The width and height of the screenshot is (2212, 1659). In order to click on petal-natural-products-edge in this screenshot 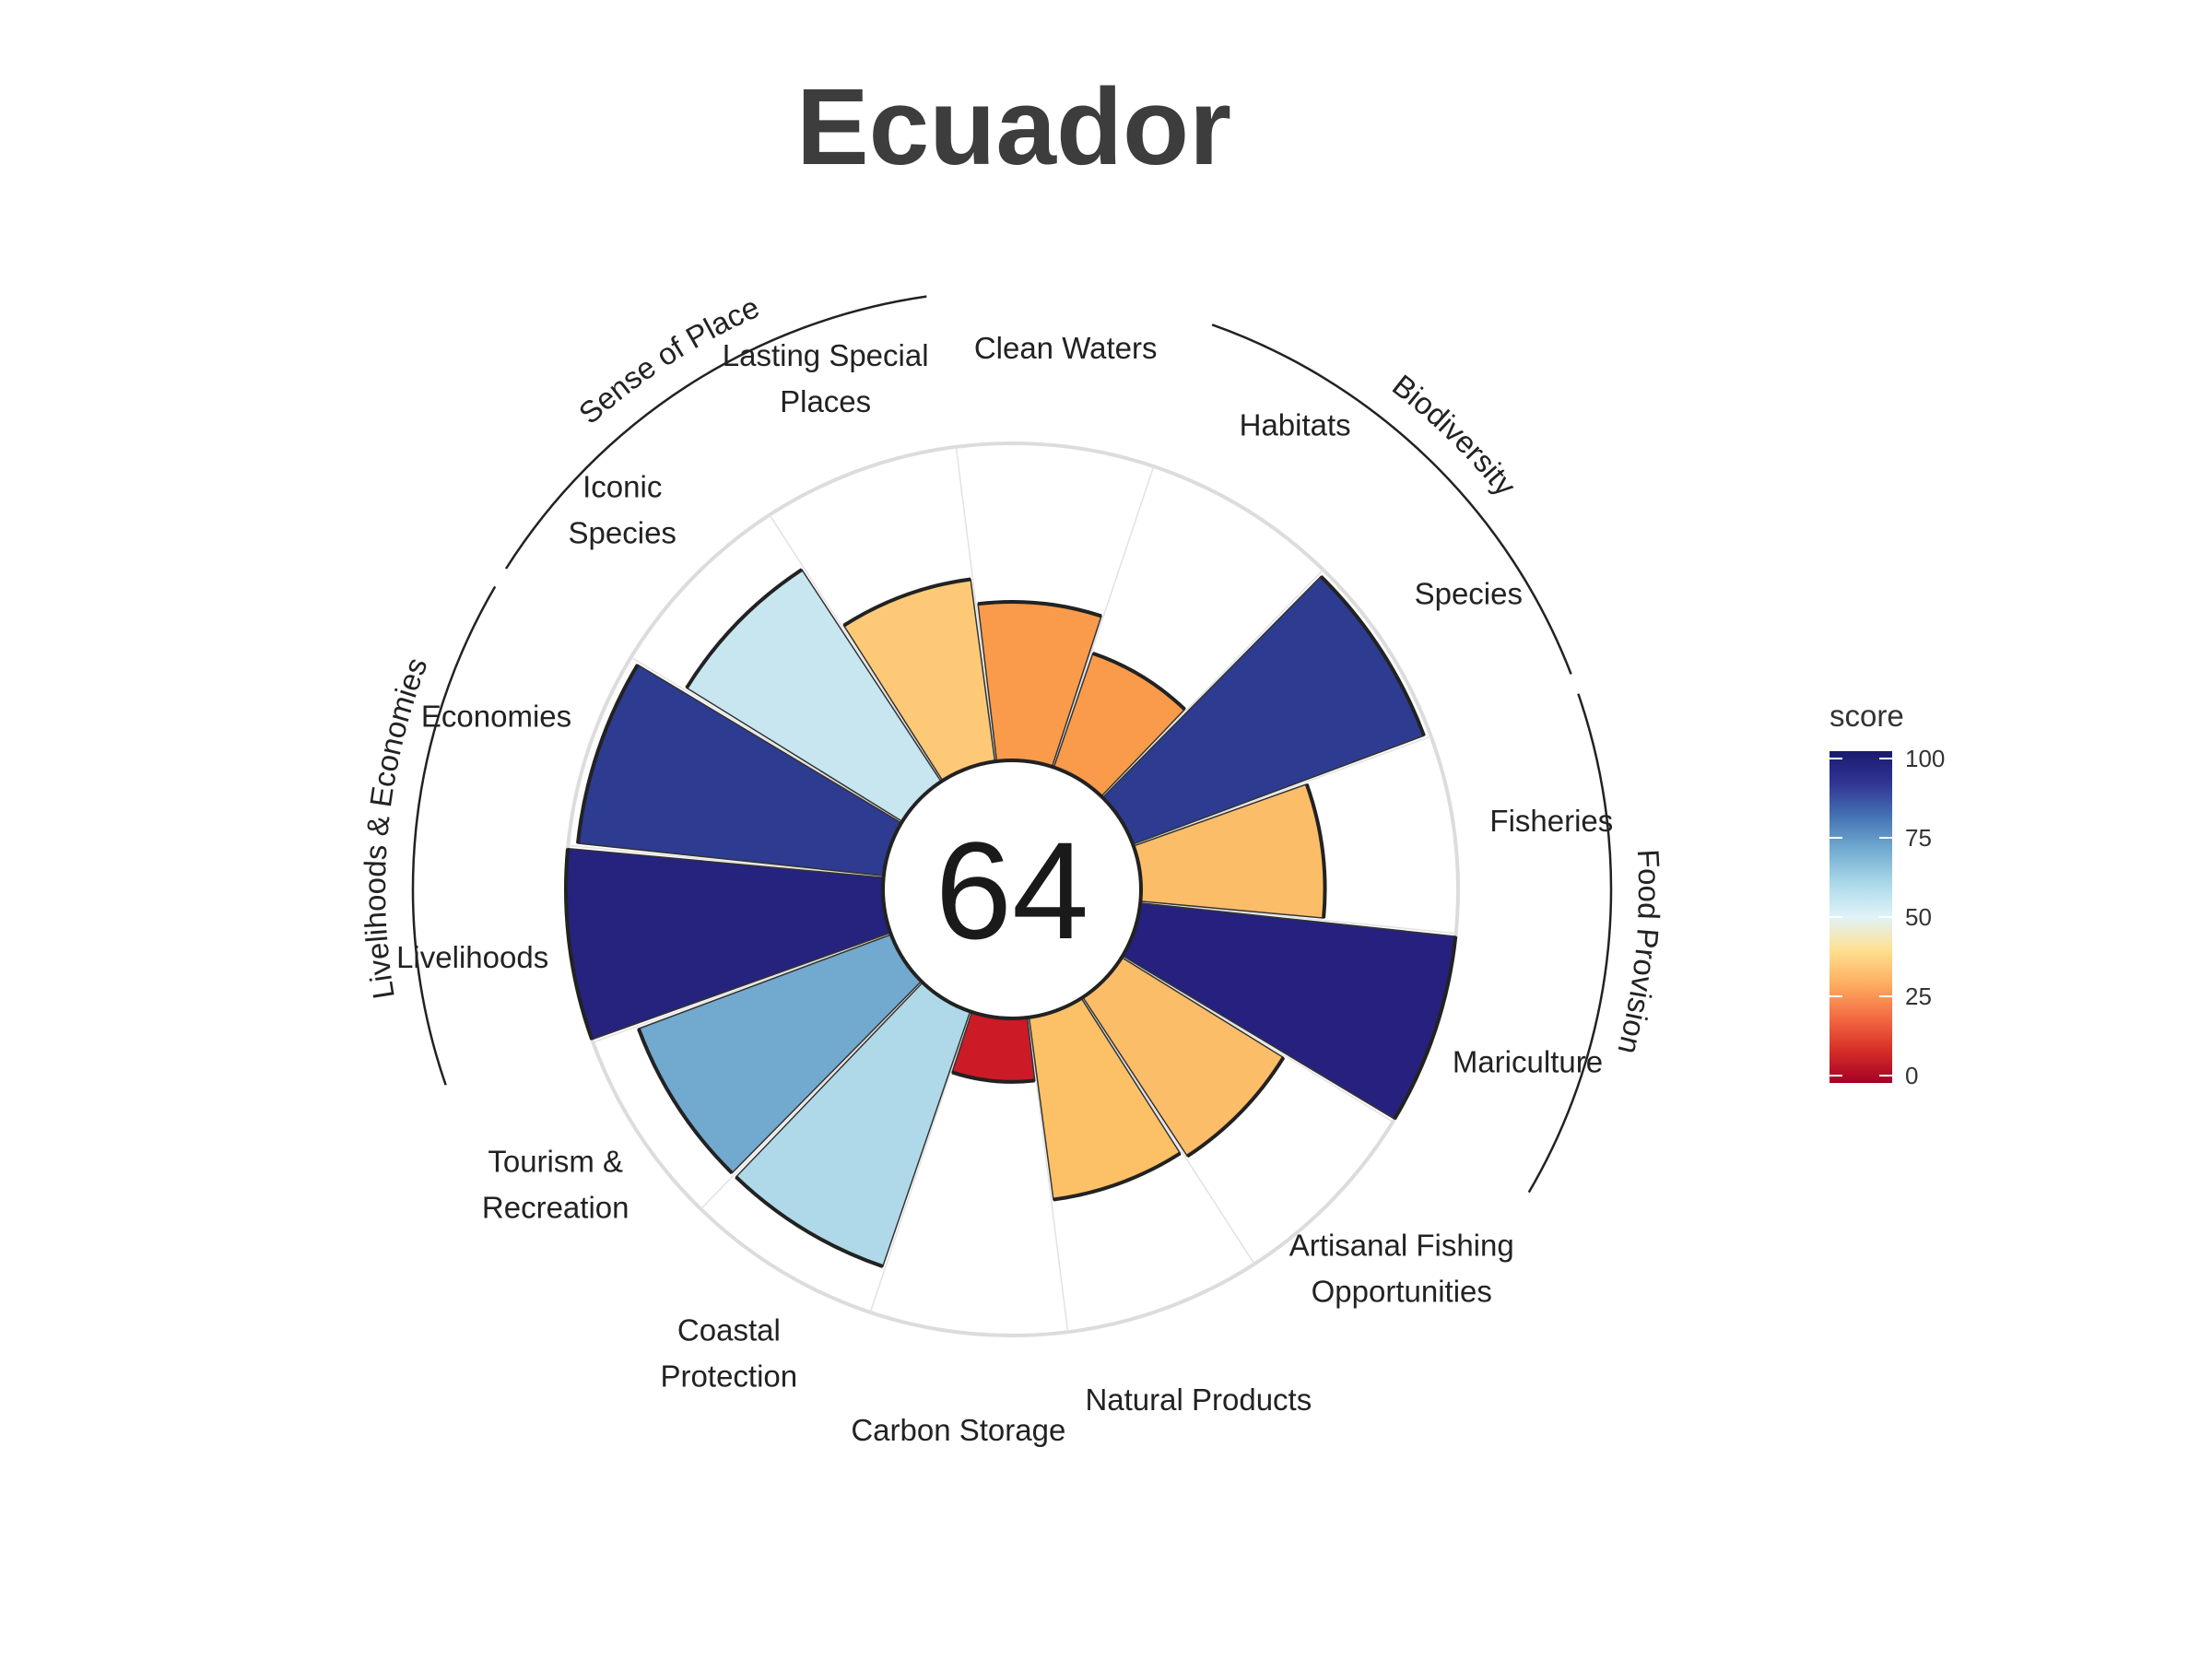, I will do `click(1117, 1176)`.